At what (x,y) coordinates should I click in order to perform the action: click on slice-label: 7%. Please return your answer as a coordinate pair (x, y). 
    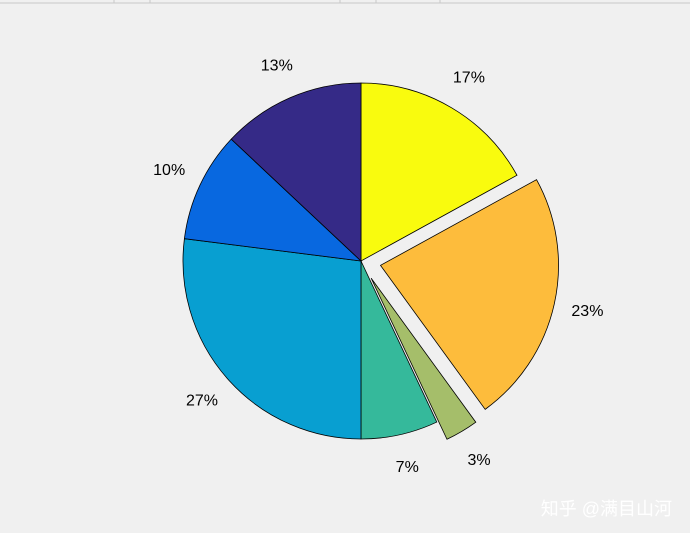
    Looking at the image, I should click on (407, 467).